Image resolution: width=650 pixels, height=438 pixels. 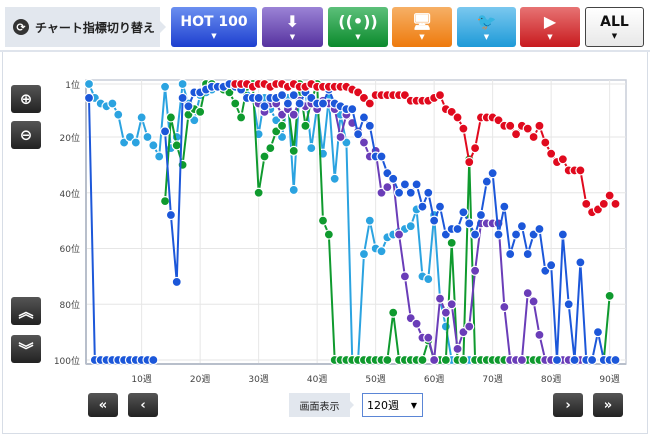 I want to click on first-page-button: «, so click(x=103, y=405).